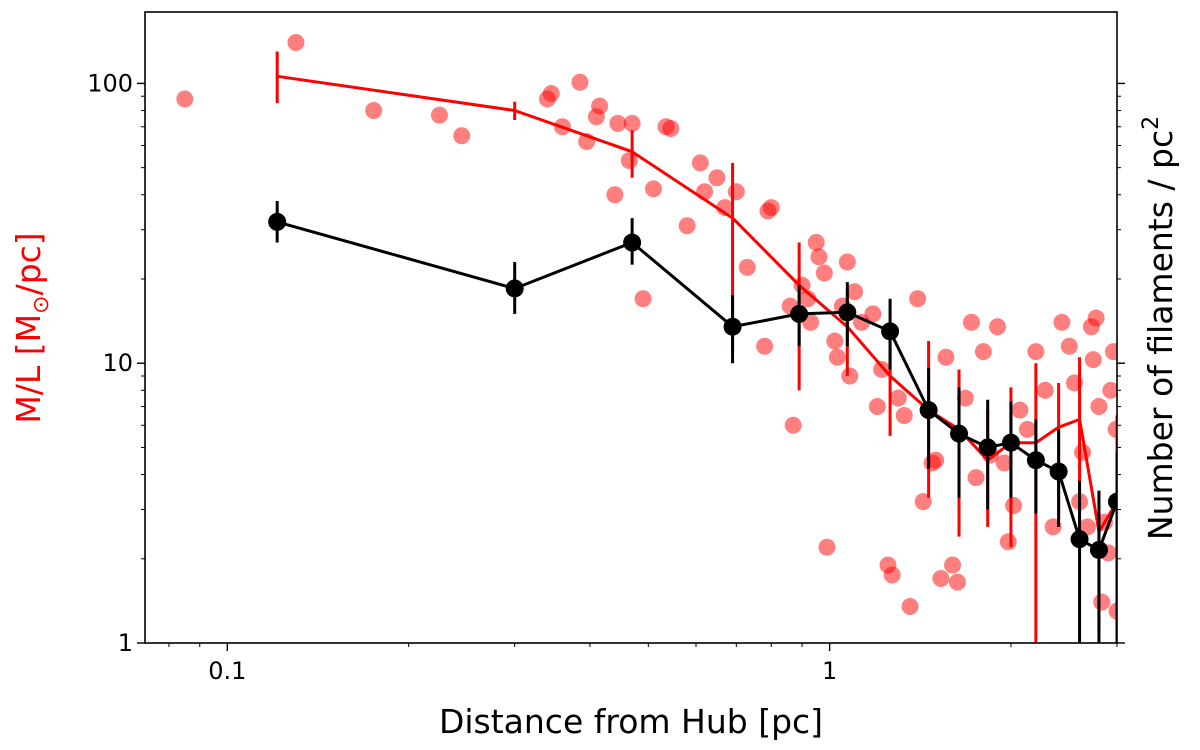  Describe the element at coordinates (110, 83) in the screenshot. I see `y-tick-label: 100` at that location.